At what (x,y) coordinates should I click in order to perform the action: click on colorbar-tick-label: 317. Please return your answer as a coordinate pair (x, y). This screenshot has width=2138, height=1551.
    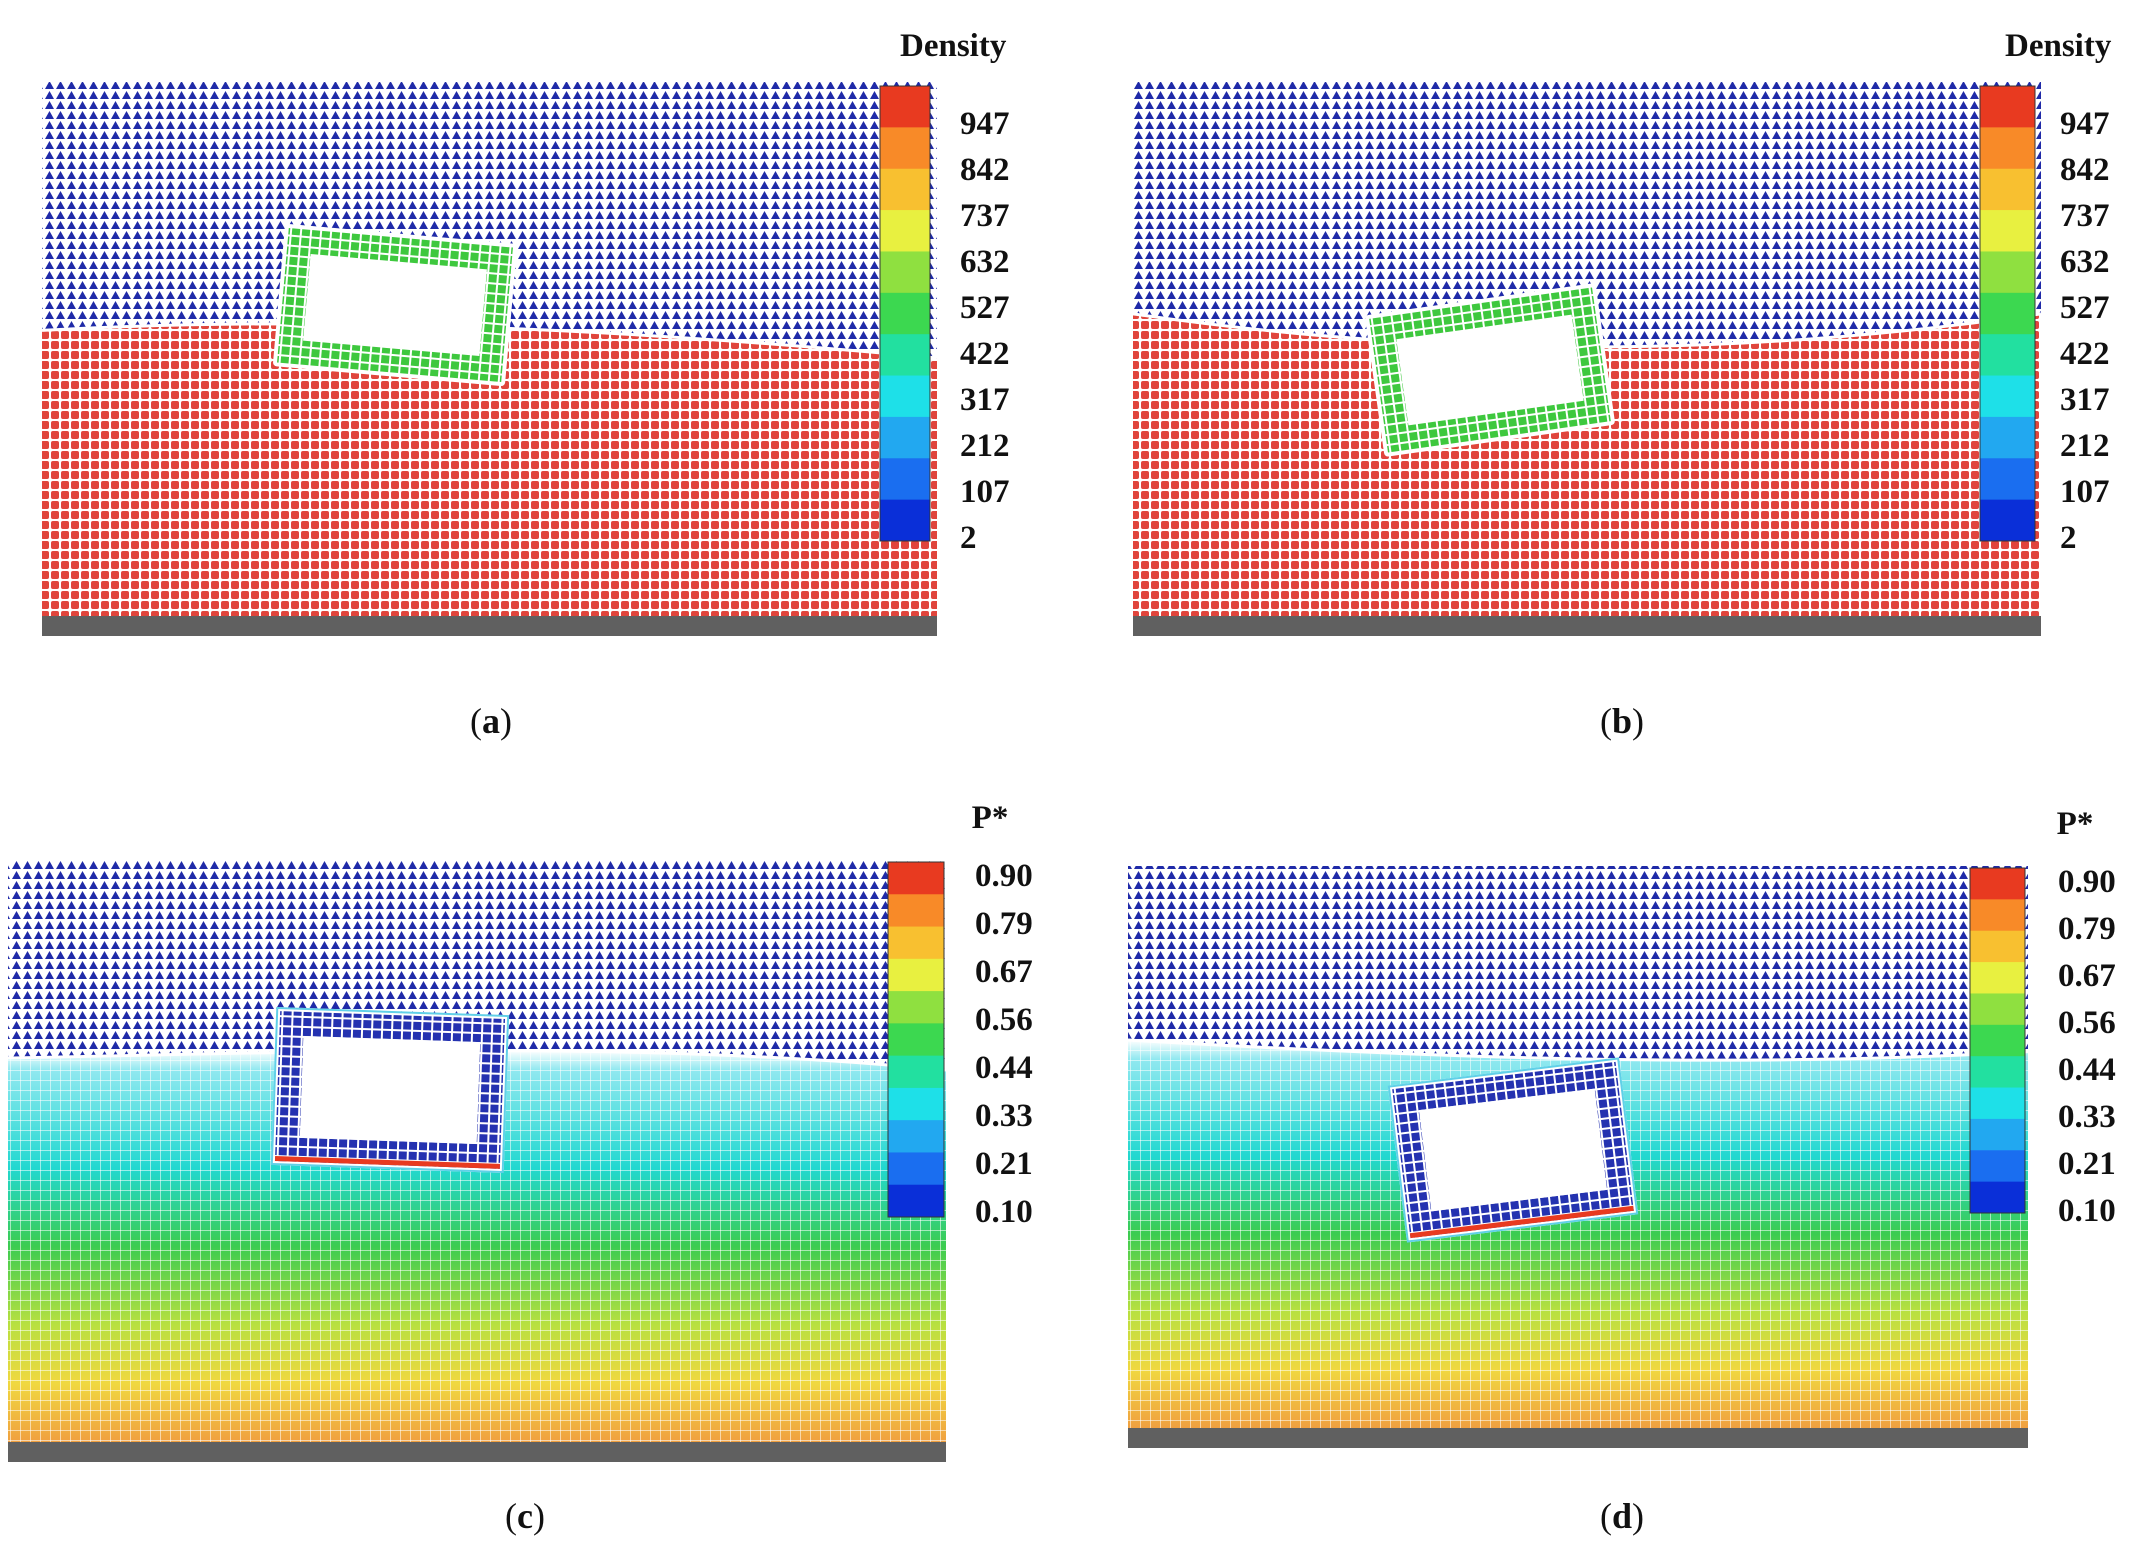
    Looking at the image, I should click on (2085, 400).